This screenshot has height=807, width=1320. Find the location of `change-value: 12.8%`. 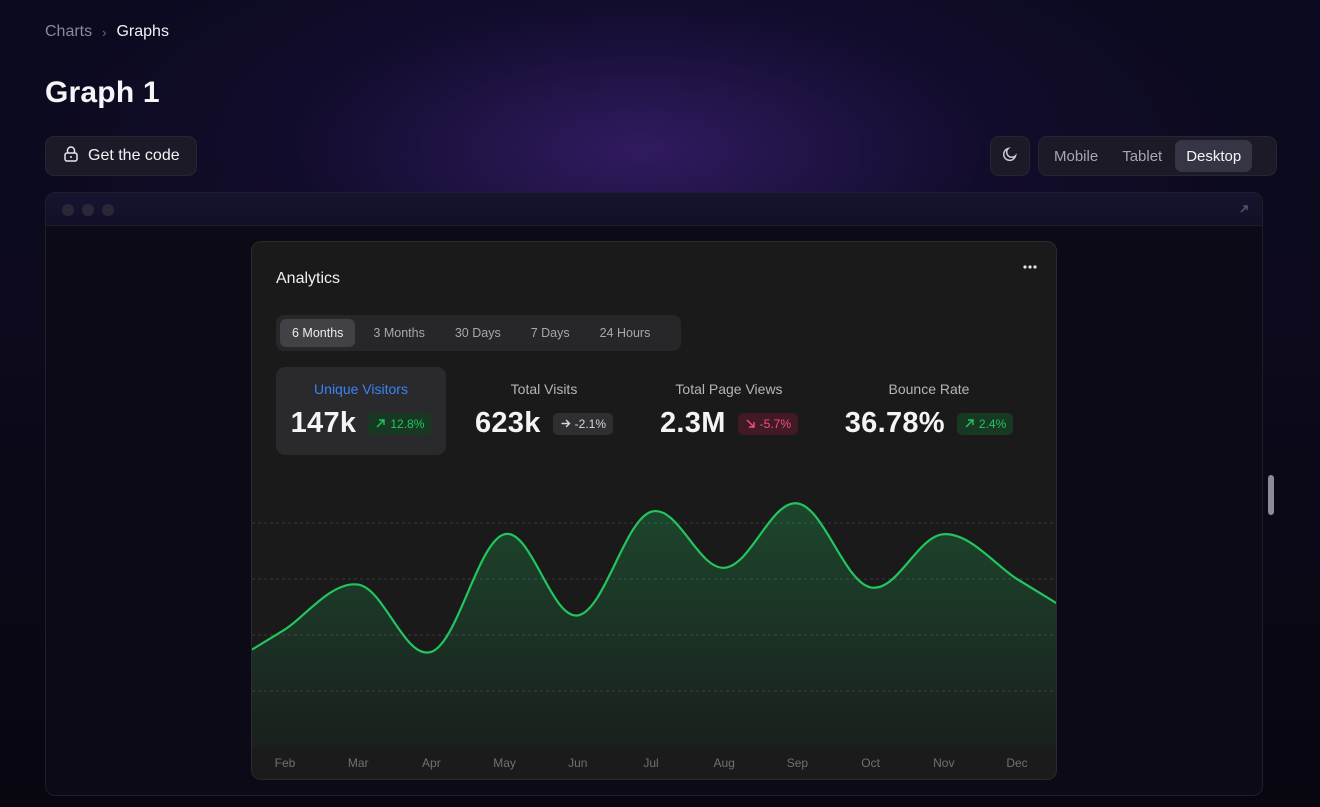

change-value: 12.8% is located at coordinates (407, 423).